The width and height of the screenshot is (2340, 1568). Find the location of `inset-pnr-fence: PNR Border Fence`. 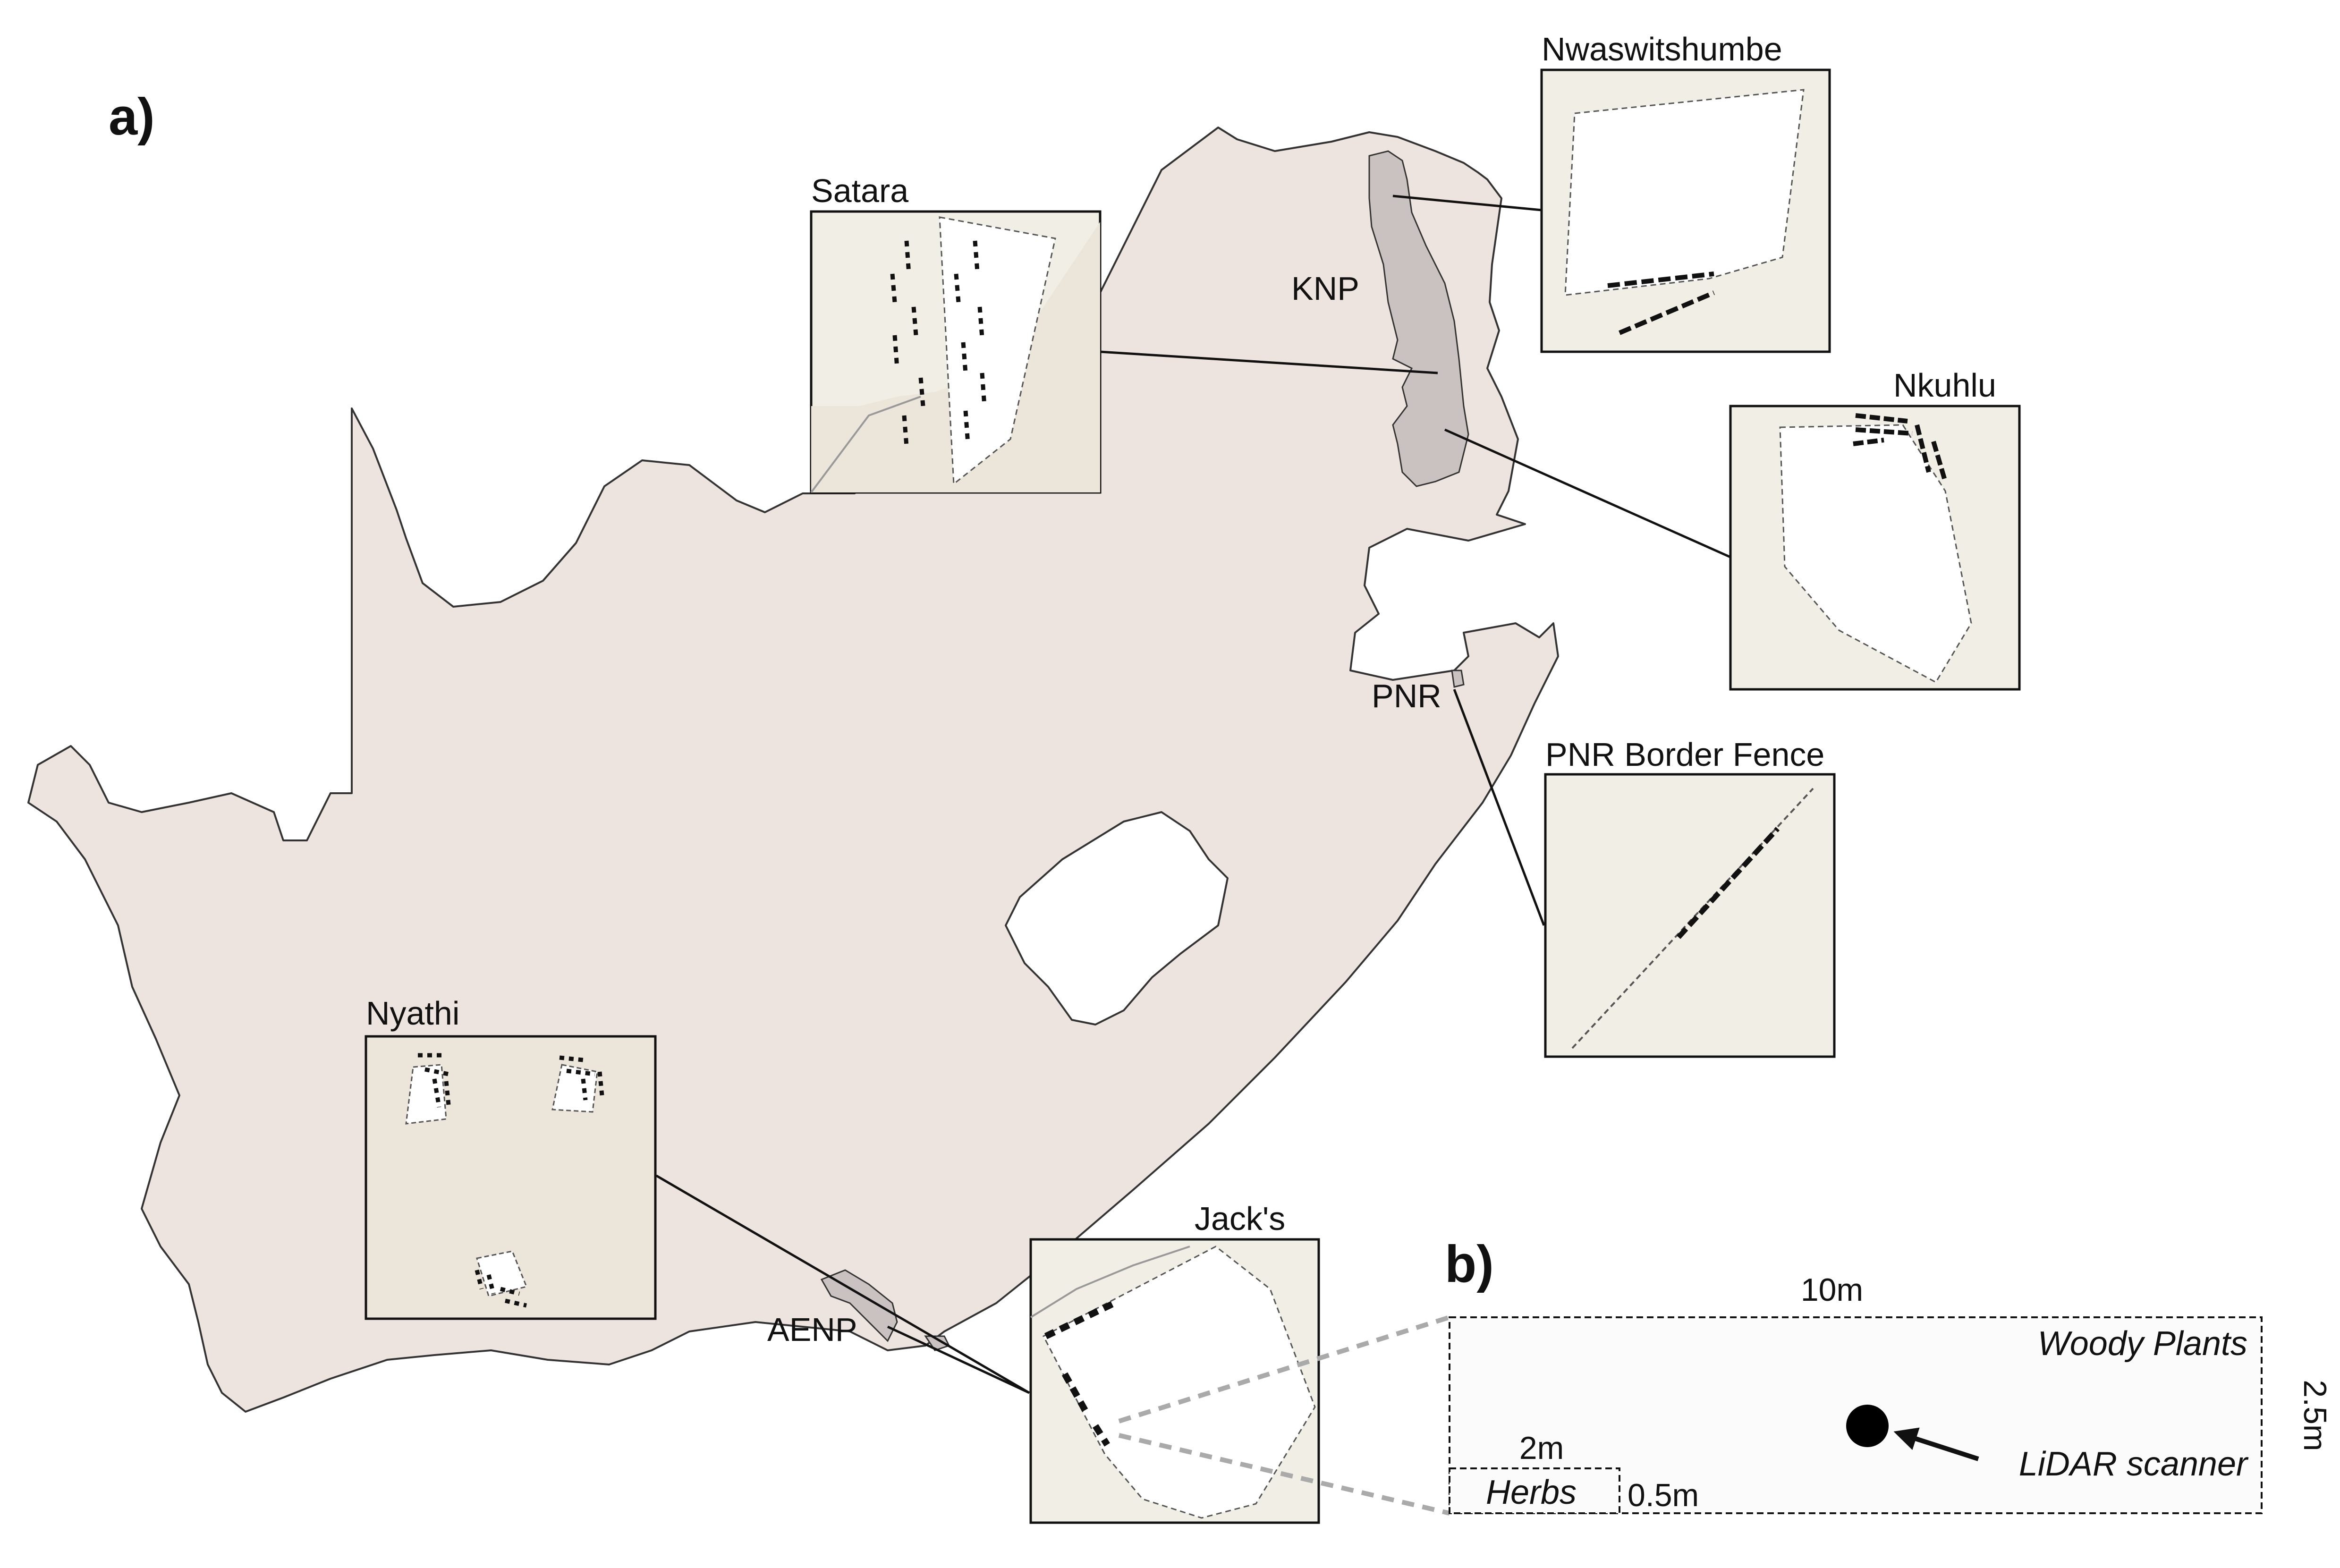

inset-pnr-fence: PNR Border Fence is located at coordinates (1690, 897).